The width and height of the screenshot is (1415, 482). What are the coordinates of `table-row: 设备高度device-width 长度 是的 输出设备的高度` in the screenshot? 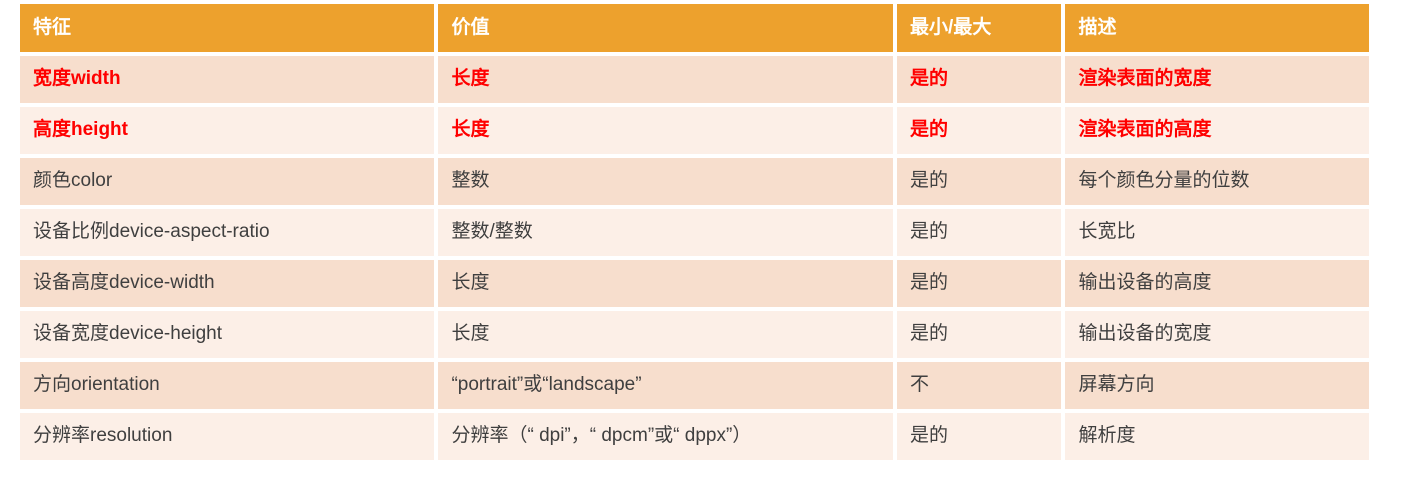 It's located at (694, 283).